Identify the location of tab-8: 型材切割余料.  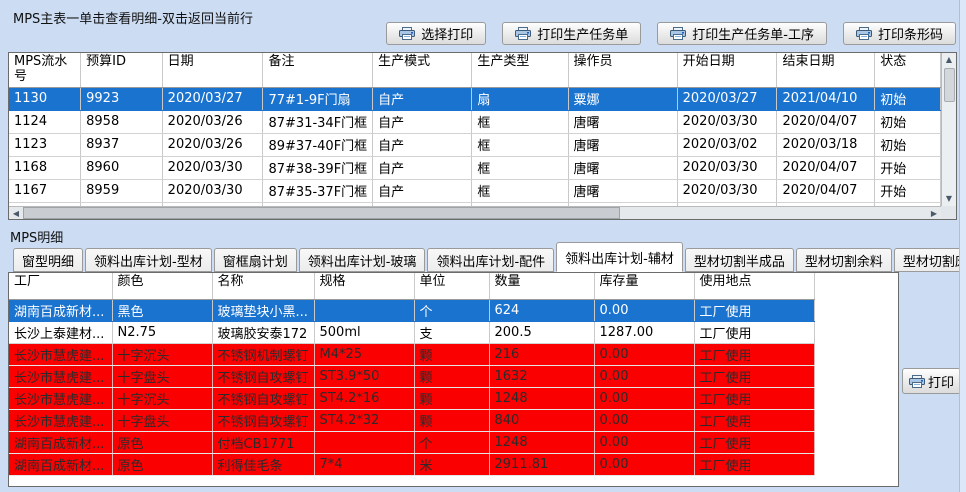
(843, 260).